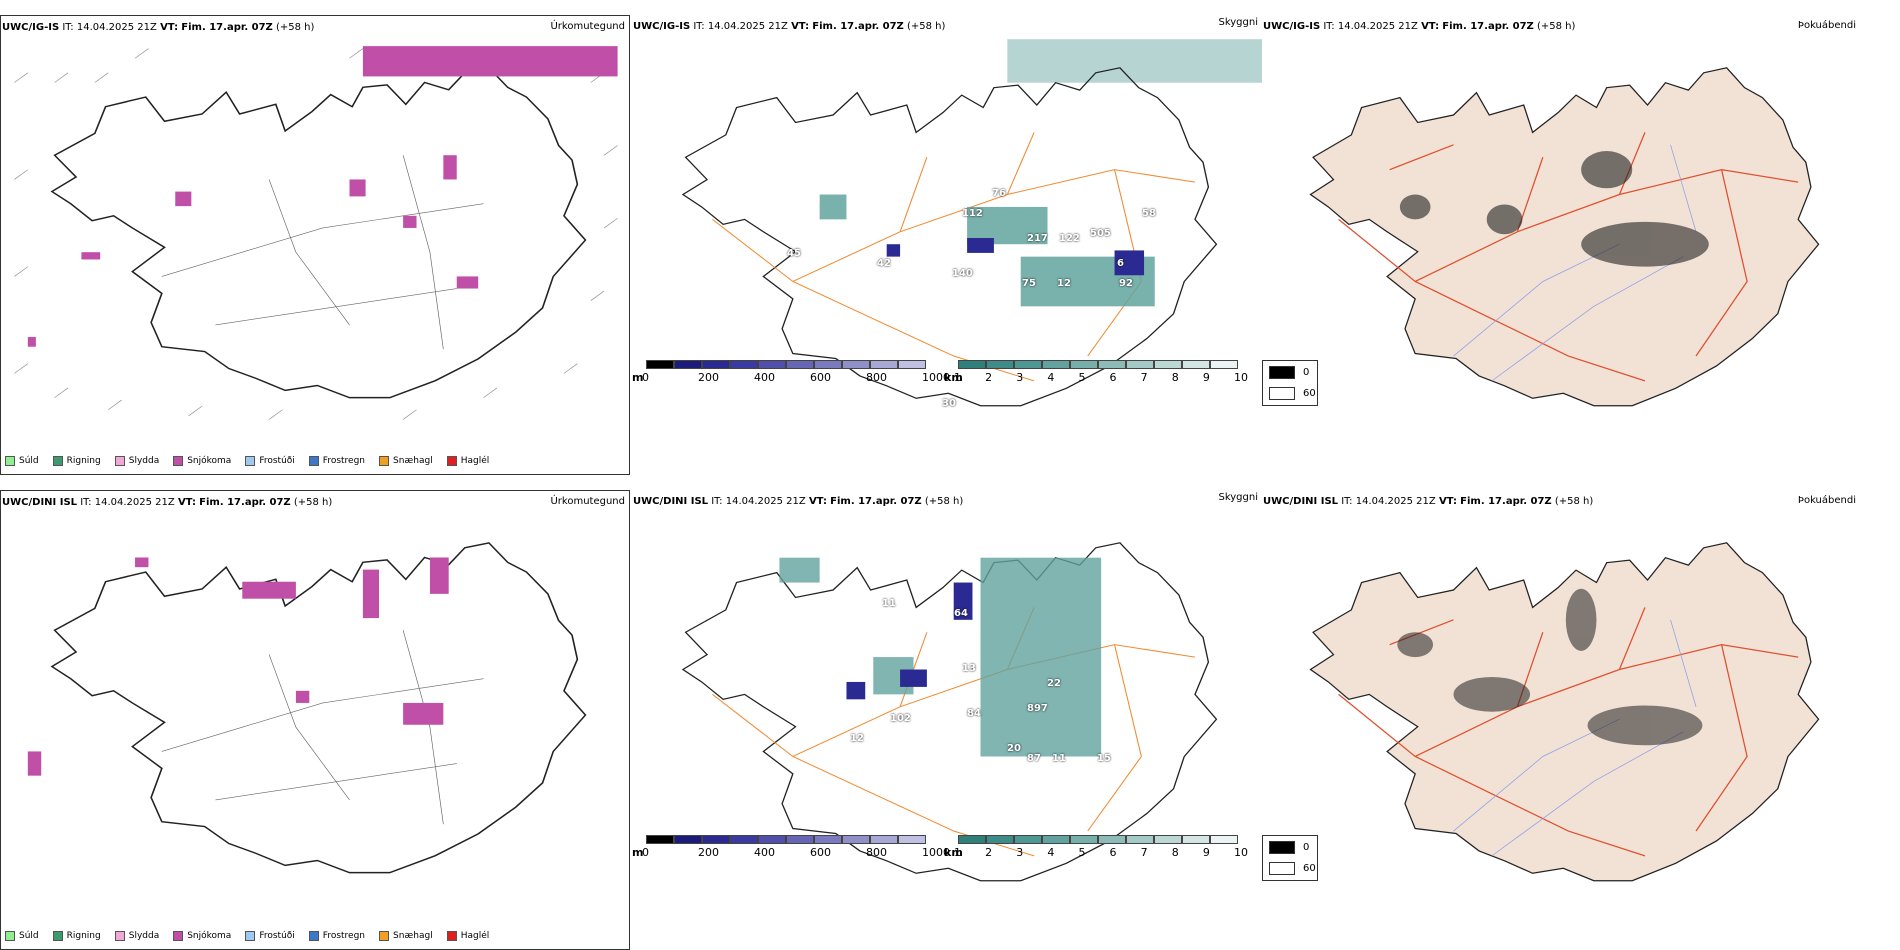 This screenshot has height=950, width=1900. I want to click on precip-map, so click(307, 708).